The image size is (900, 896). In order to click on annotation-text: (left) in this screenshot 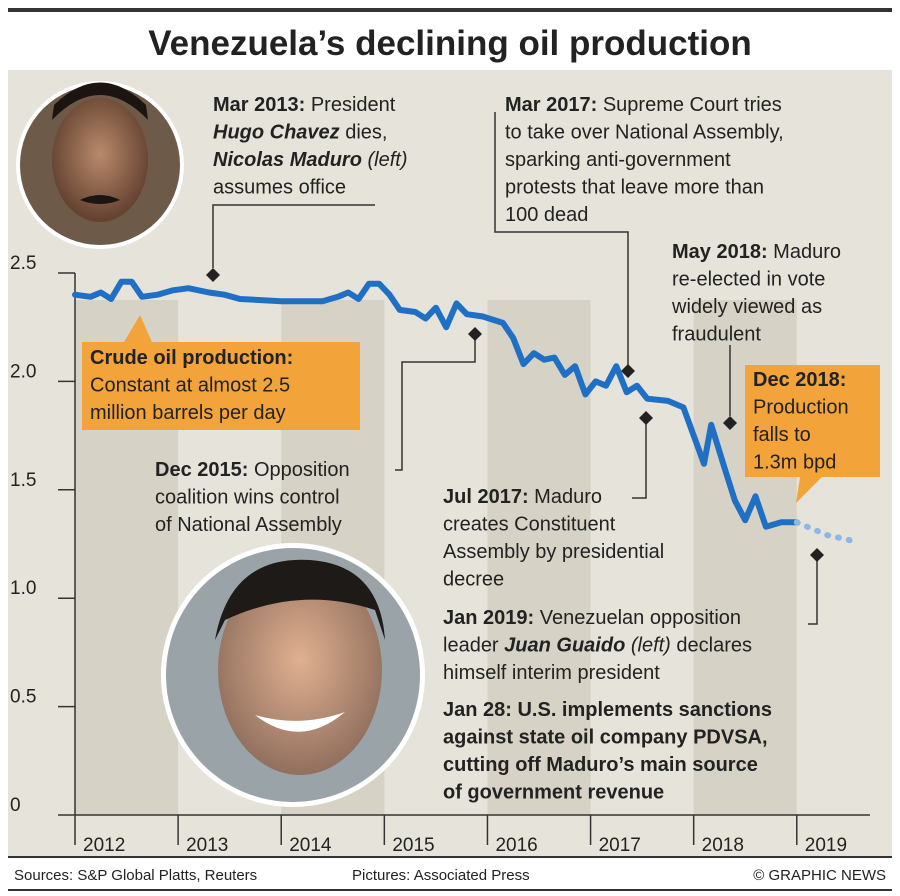, I will do `click(385, 160)`.